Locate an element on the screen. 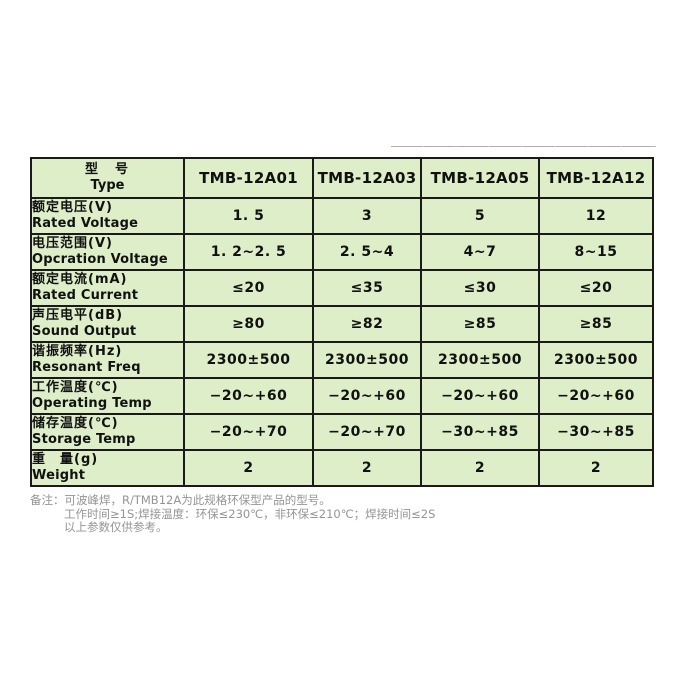  cell-value: ≥80 is located at coordinates (248, 324).